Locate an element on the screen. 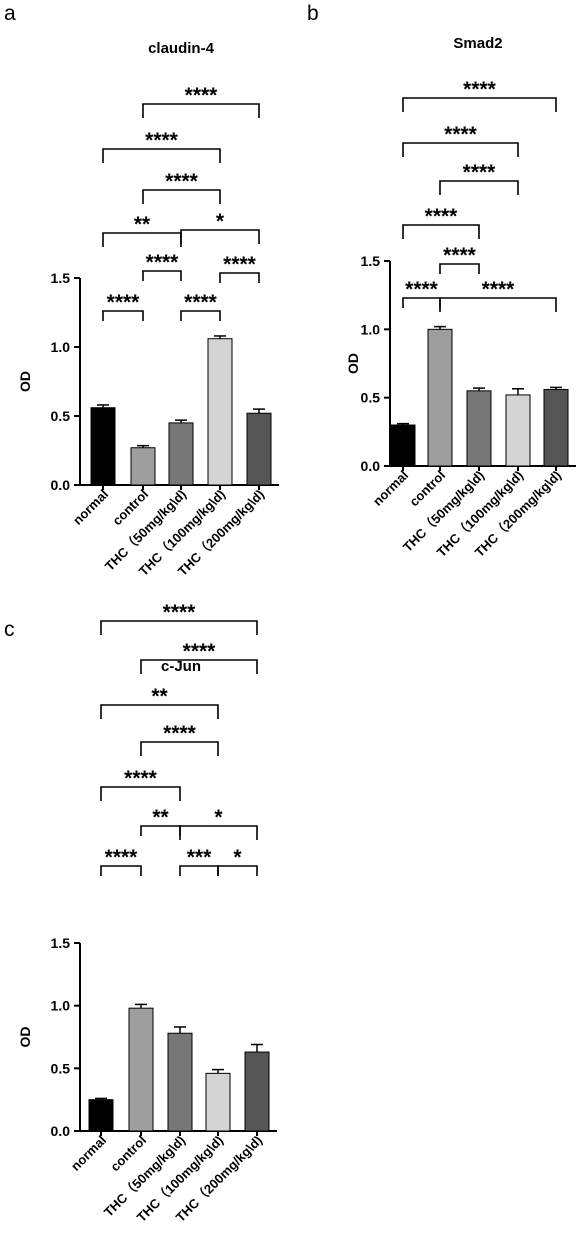 The width and height of the screenshot is (582, 1259). chart-title: Smad2 is located at coordinates (477, 43).